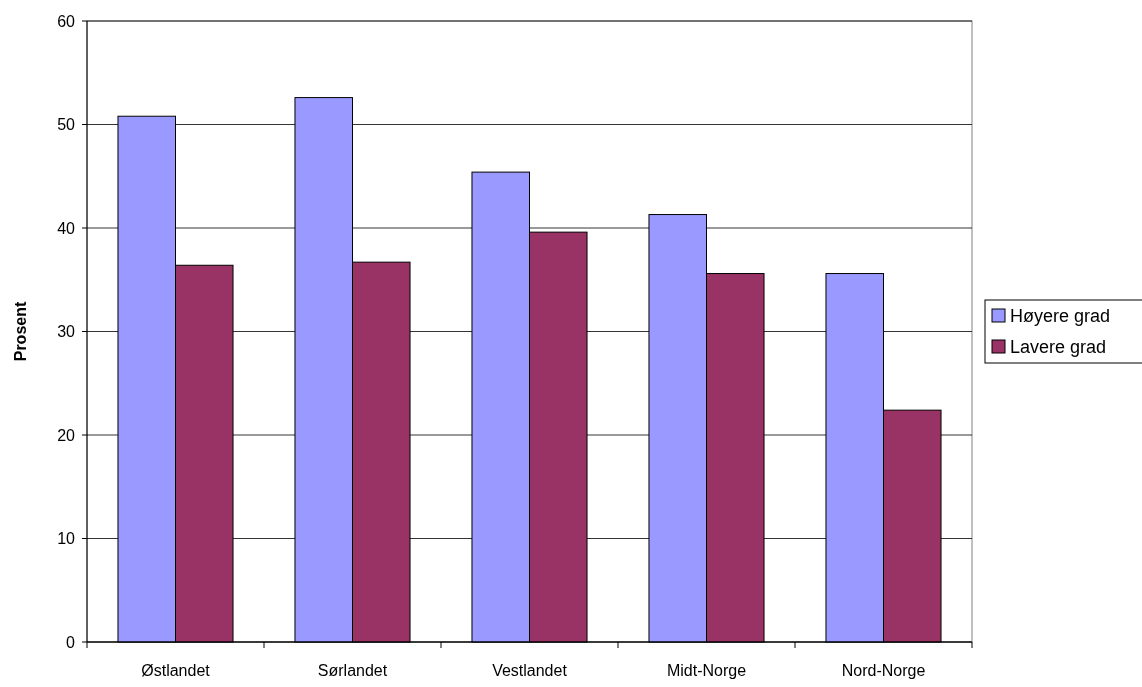  I want to click on x-tick-label: Nord-Norge, so click(883, 670).